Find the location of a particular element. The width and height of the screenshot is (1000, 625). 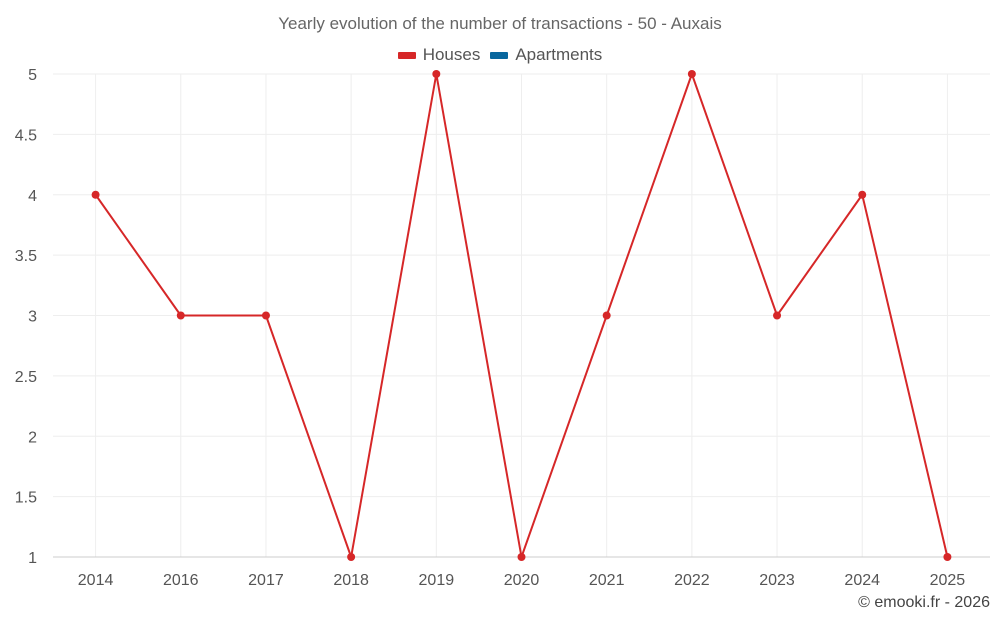

x-tick-label: 2014 is located at coordinates (96, 580).